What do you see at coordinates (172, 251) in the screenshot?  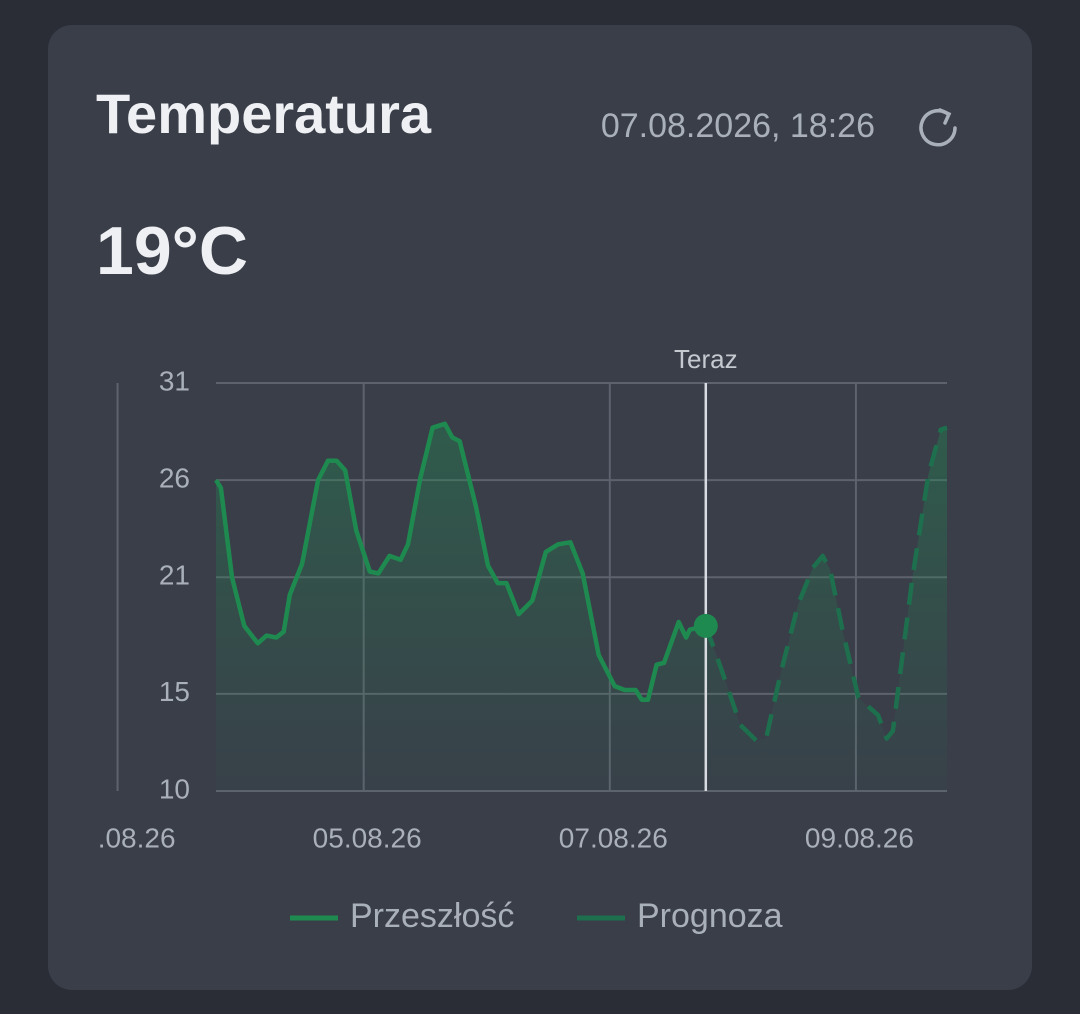 I see `current-value: 19°C` at bounding box center [172, 251].